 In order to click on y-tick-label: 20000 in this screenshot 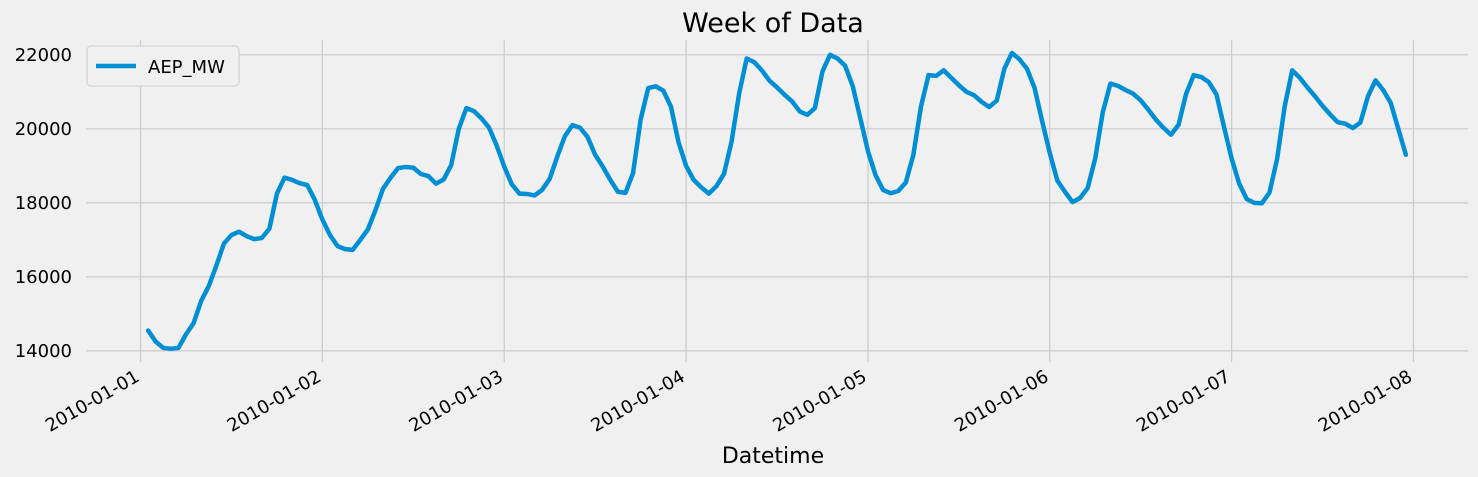, I will do `click(43, 129)`.